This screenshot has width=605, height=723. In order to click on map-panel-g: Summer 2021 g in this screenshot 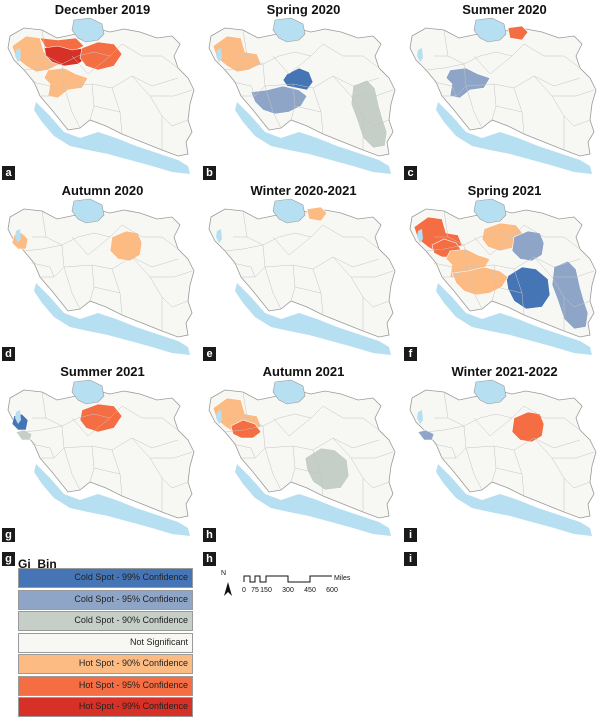, I will do `click(102, 452)`.